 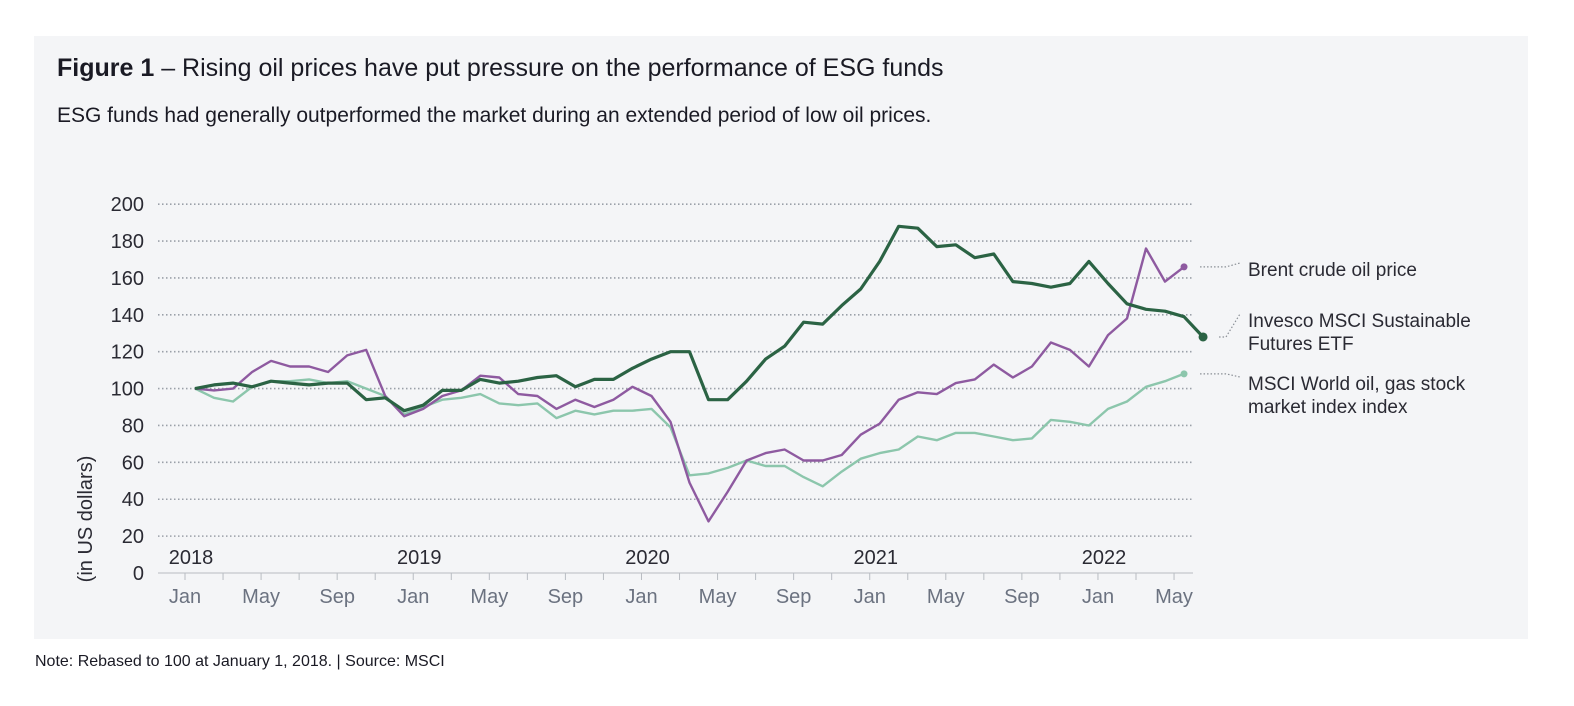 What do you see at coordinates (191, 558) in the screenshot?
I see `year-label: 2018` at bounding box center [191, 558].